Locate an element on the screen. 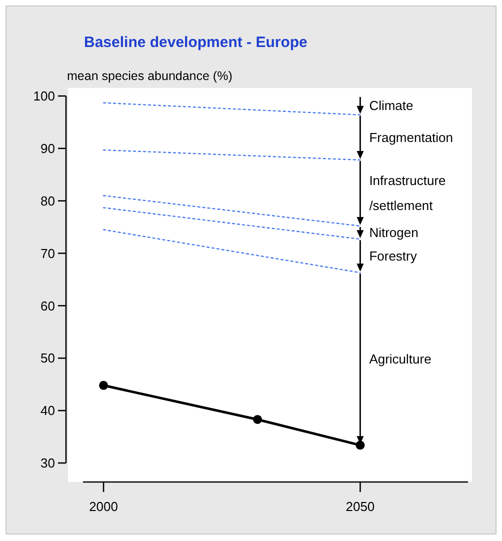  y-tick-label: 80 is located at coordinates (47, 200).